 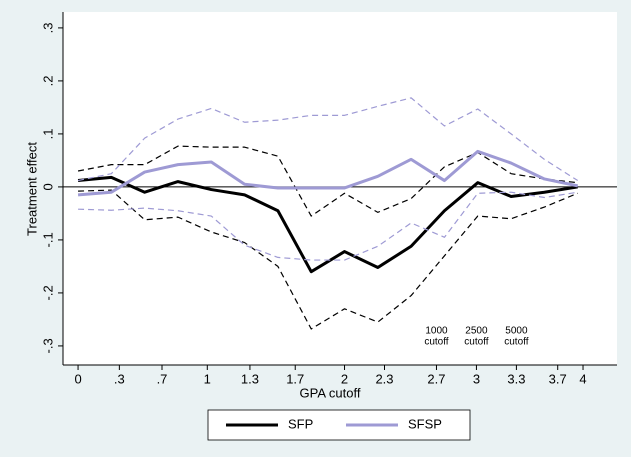 I want to click on x-tick-label: 0, so click(x=77, y=378).